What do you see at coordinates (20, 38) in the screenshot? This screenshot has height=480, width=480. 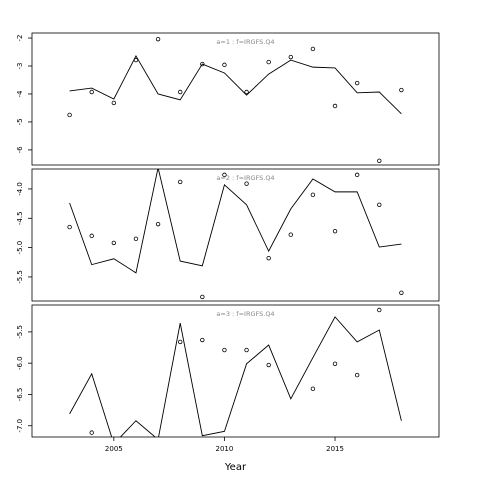 I see `y-tick-label: -2` at bounding box center [20, 38].